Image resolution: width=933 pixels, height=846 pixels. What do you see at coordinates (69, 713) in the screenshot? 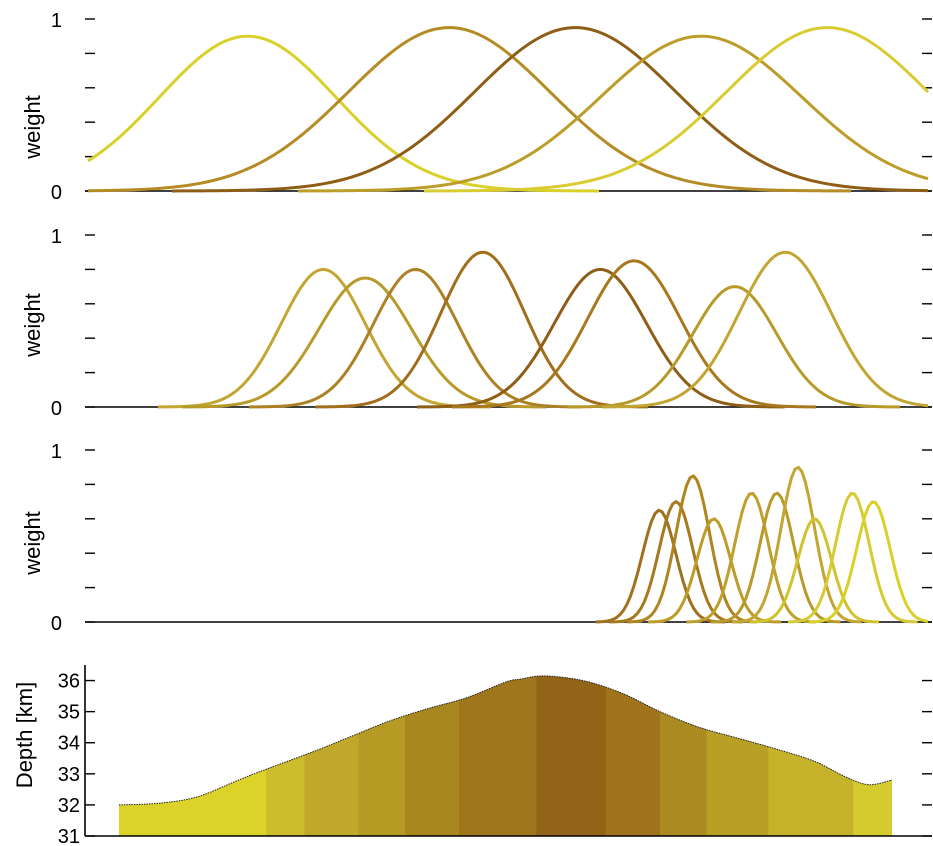
I see `y-tick-label: 35` at bounding box center [69, 713].